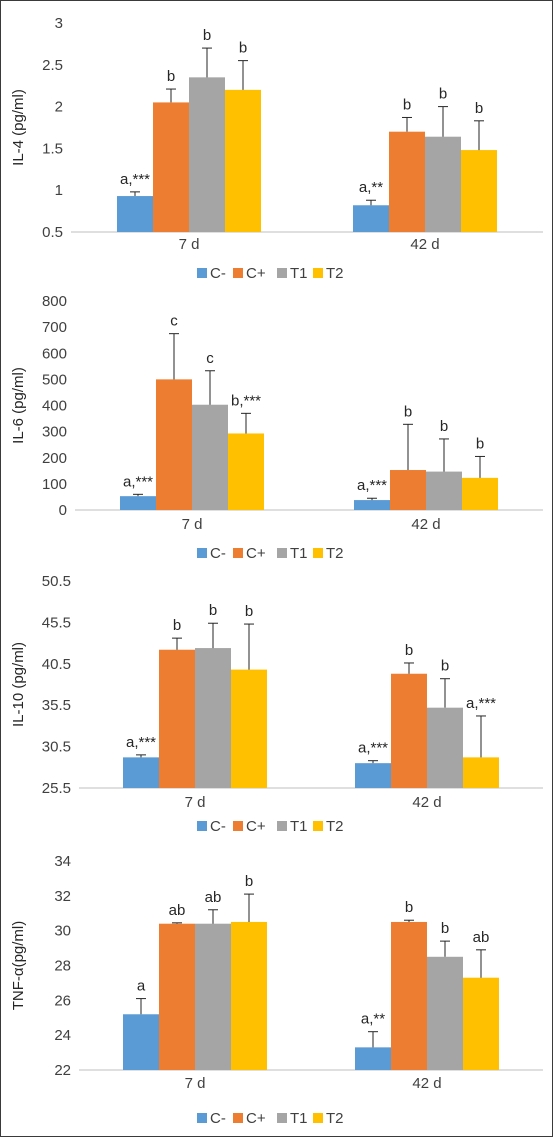 This screenshot has height=1137, width=553. What do you see at coordinates (246, 400) in the screenshot?
I see `significance-label: b,***` at bounding box center [246, 400].